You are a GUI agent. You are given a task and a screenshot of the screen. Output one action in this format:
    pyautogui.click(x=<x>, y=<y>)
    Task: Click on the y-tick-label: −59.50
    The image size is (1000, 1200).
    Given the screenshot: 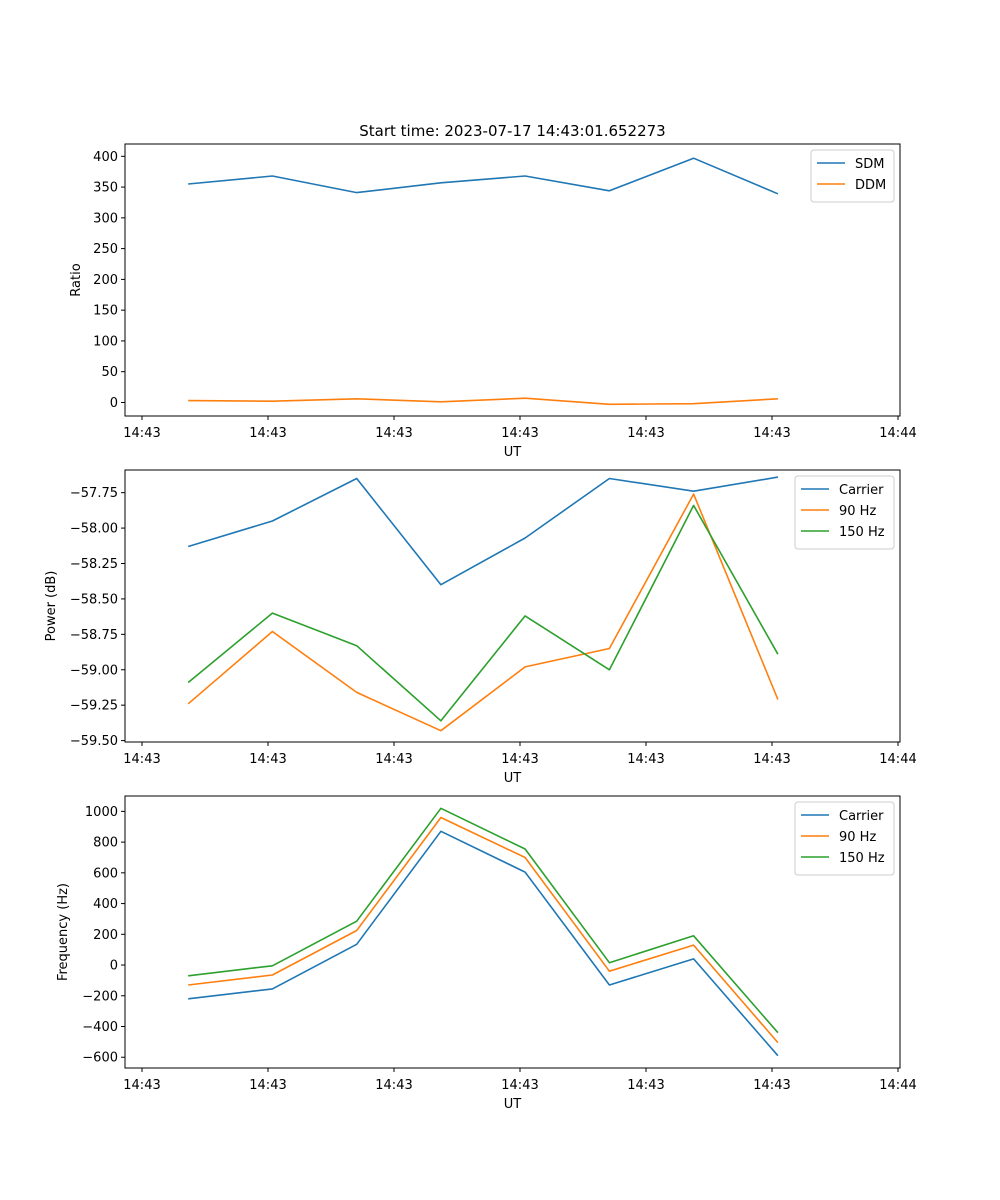 What is the action you would take?
    pyautogui.click(x=94, y=741)
    